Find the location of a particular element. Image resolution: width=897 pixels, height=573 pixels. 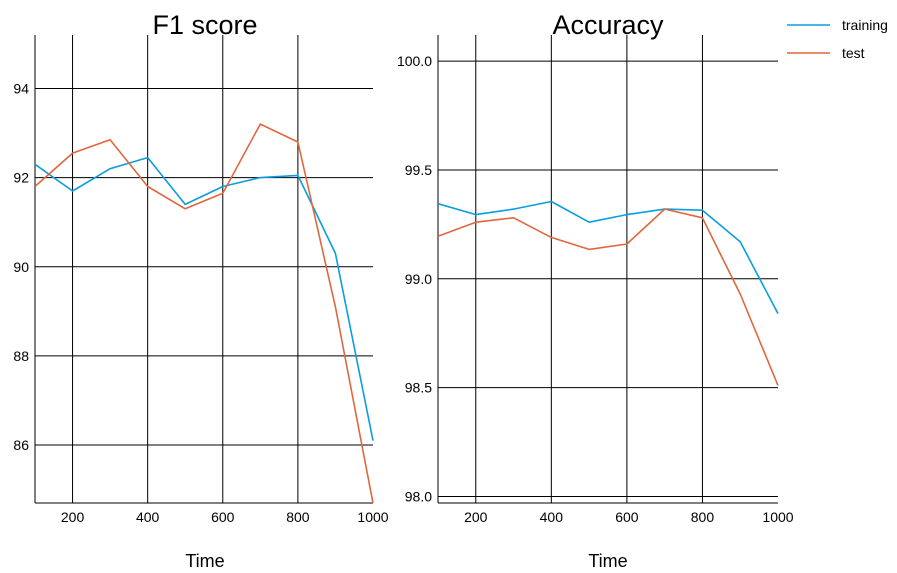

f1-ytick-label: 90 is located at coordinates (21, 267).